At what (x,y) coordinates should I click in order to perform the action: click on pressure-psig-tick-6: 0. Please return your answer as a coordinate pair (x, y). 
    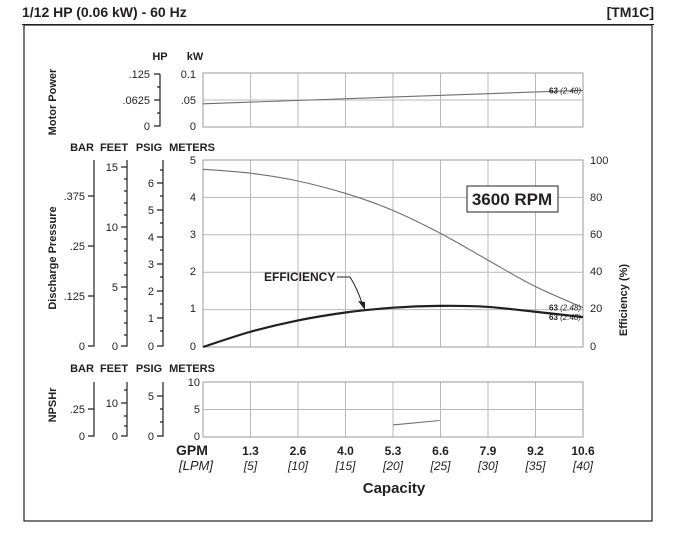
    Looking at the image, I should click on (151, 347).